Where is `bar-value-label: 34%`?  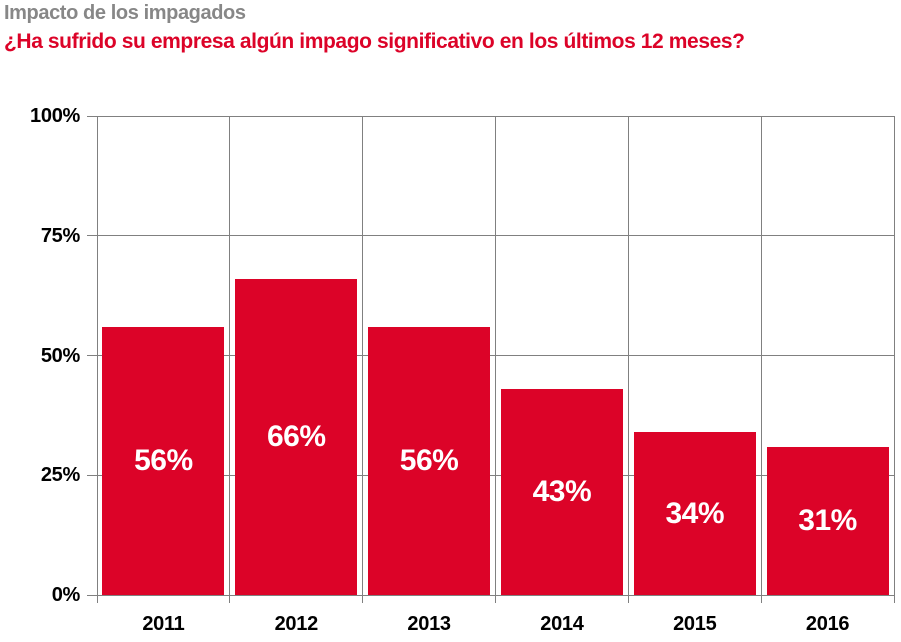
bar-value-label: 34% is located at coordinates (695, 513).